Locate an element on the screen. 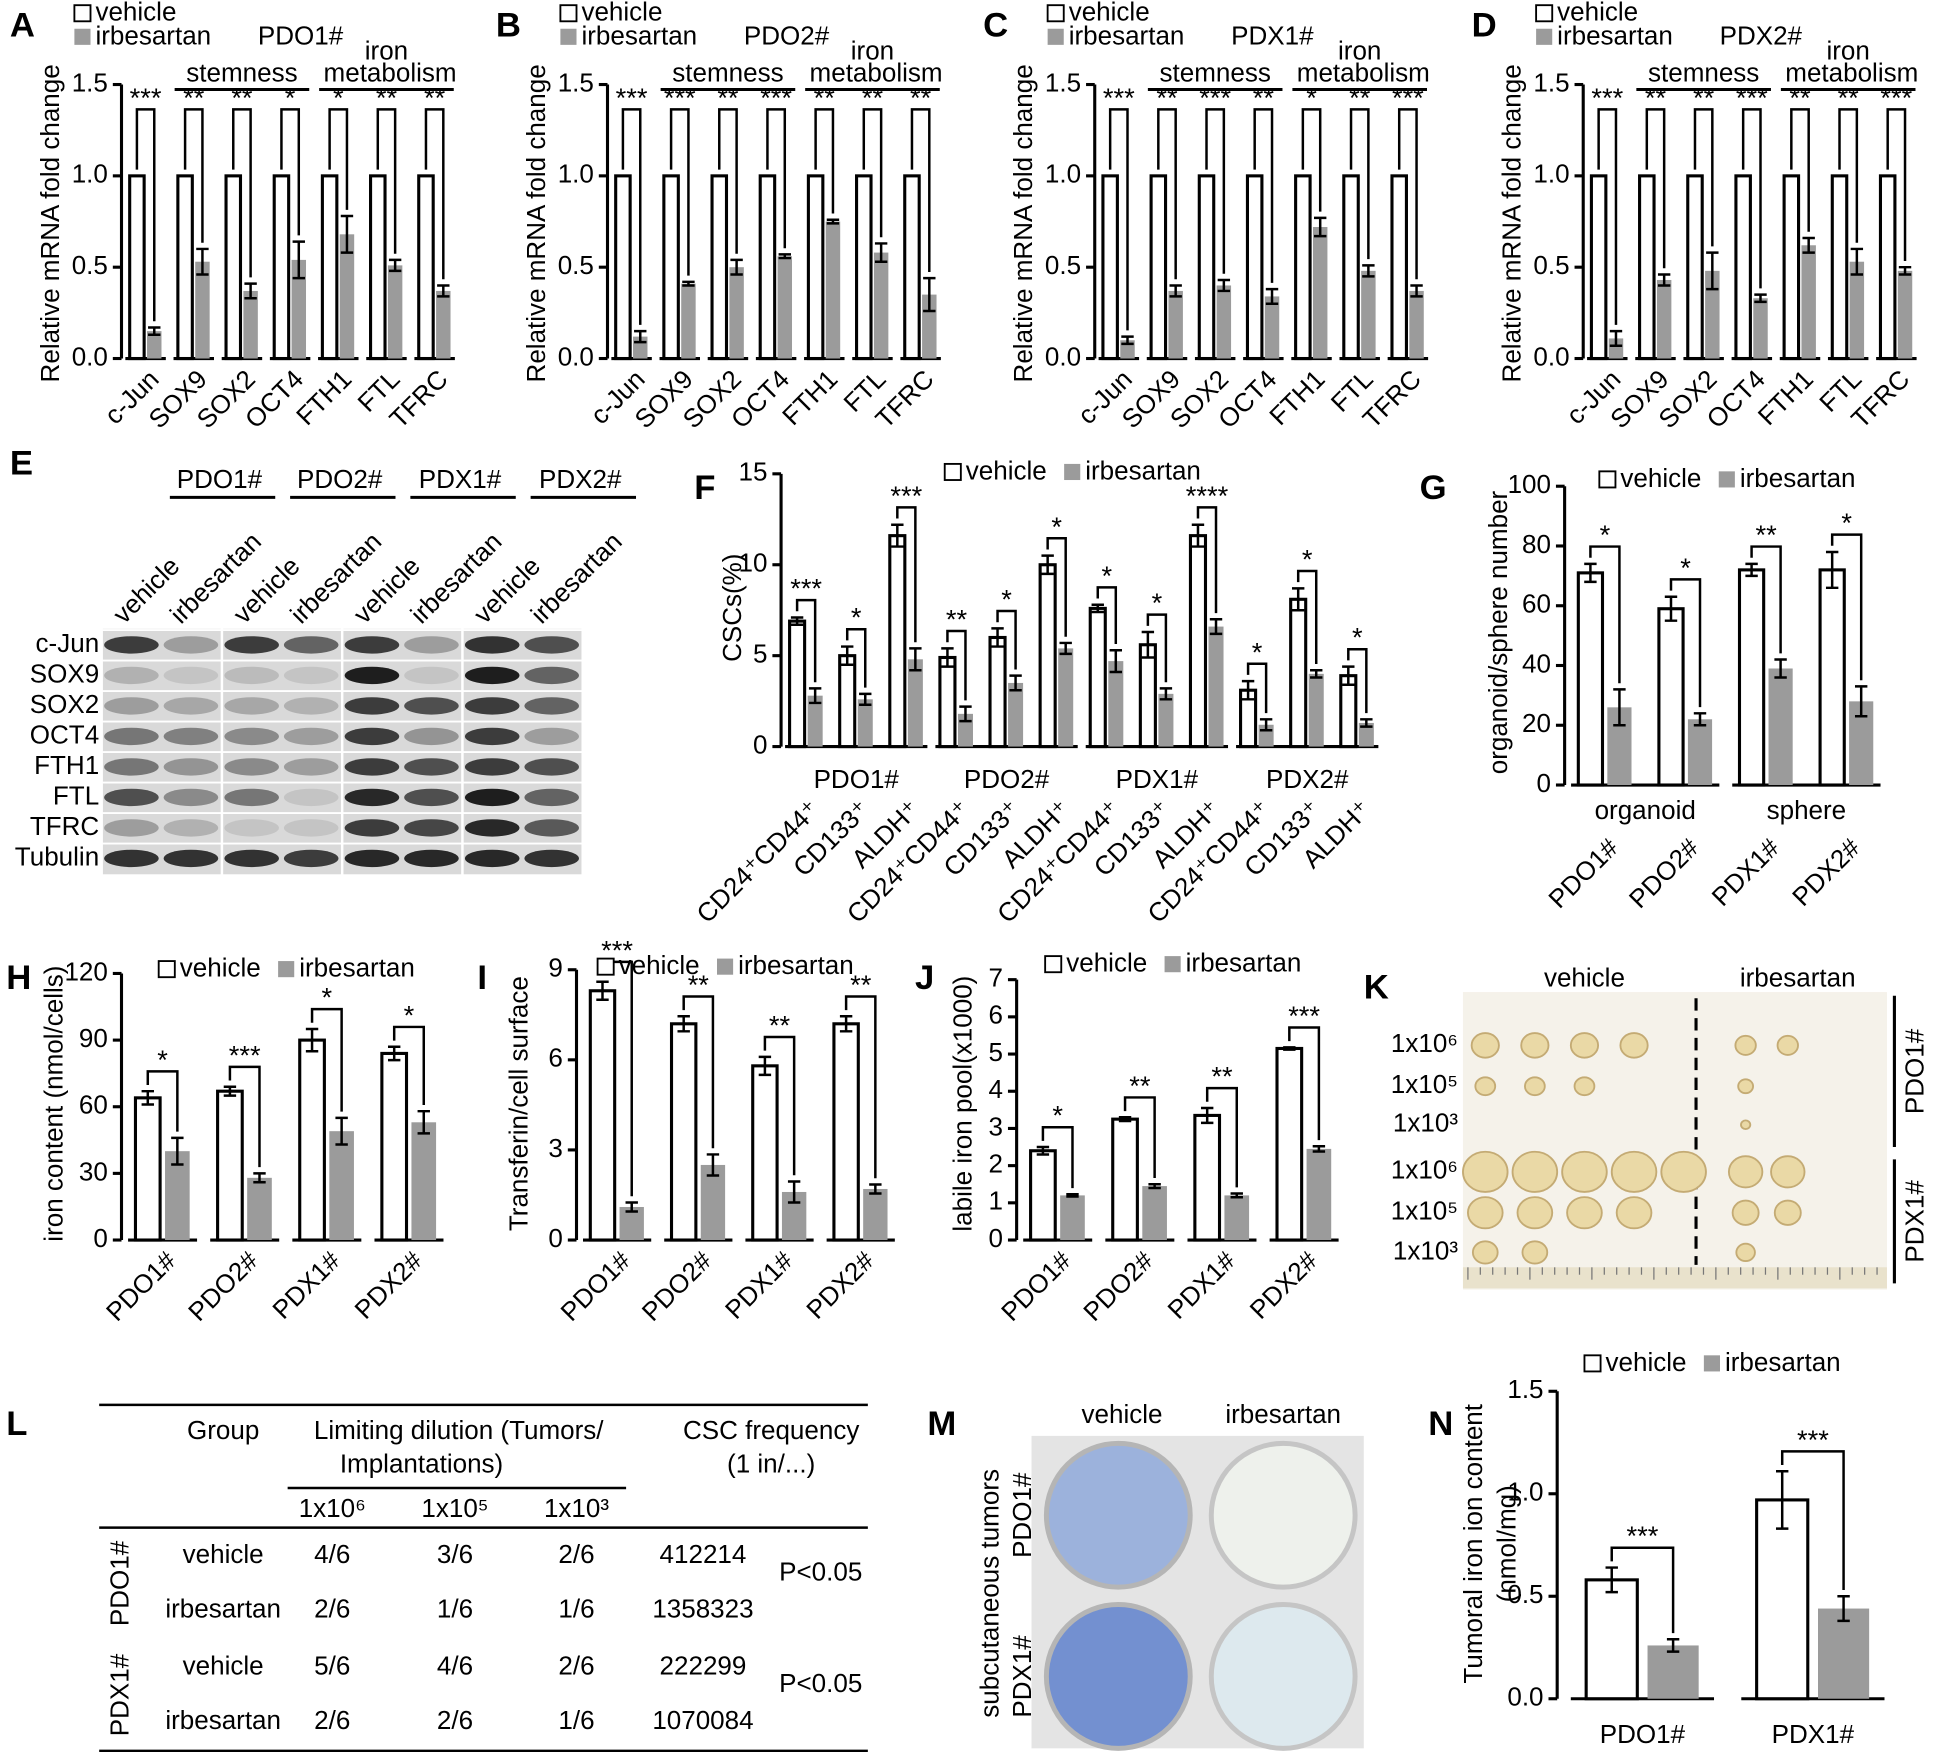  y-tick-label: 3 is located at coordinates (555, 1148).